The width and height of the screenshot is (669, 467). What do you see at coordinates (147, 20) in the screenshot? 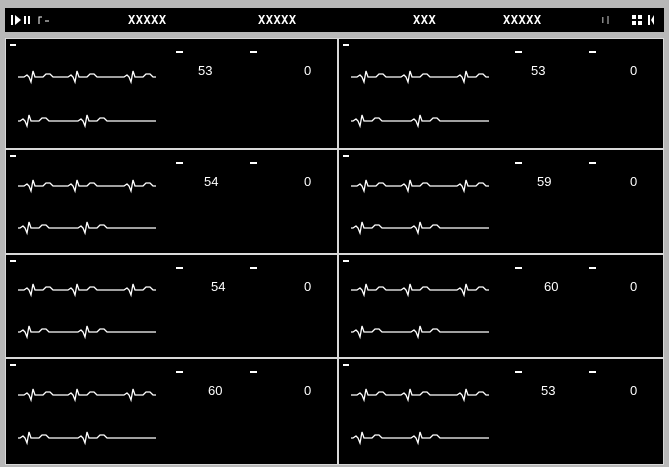
I see `header-field-1: XXXXX` at bounding box center [147, 20].